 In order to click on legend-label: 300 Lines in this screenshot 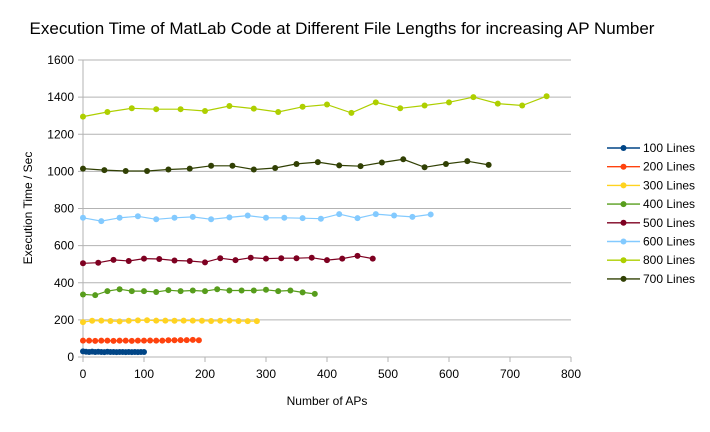, I will do `click(669, 185)`.